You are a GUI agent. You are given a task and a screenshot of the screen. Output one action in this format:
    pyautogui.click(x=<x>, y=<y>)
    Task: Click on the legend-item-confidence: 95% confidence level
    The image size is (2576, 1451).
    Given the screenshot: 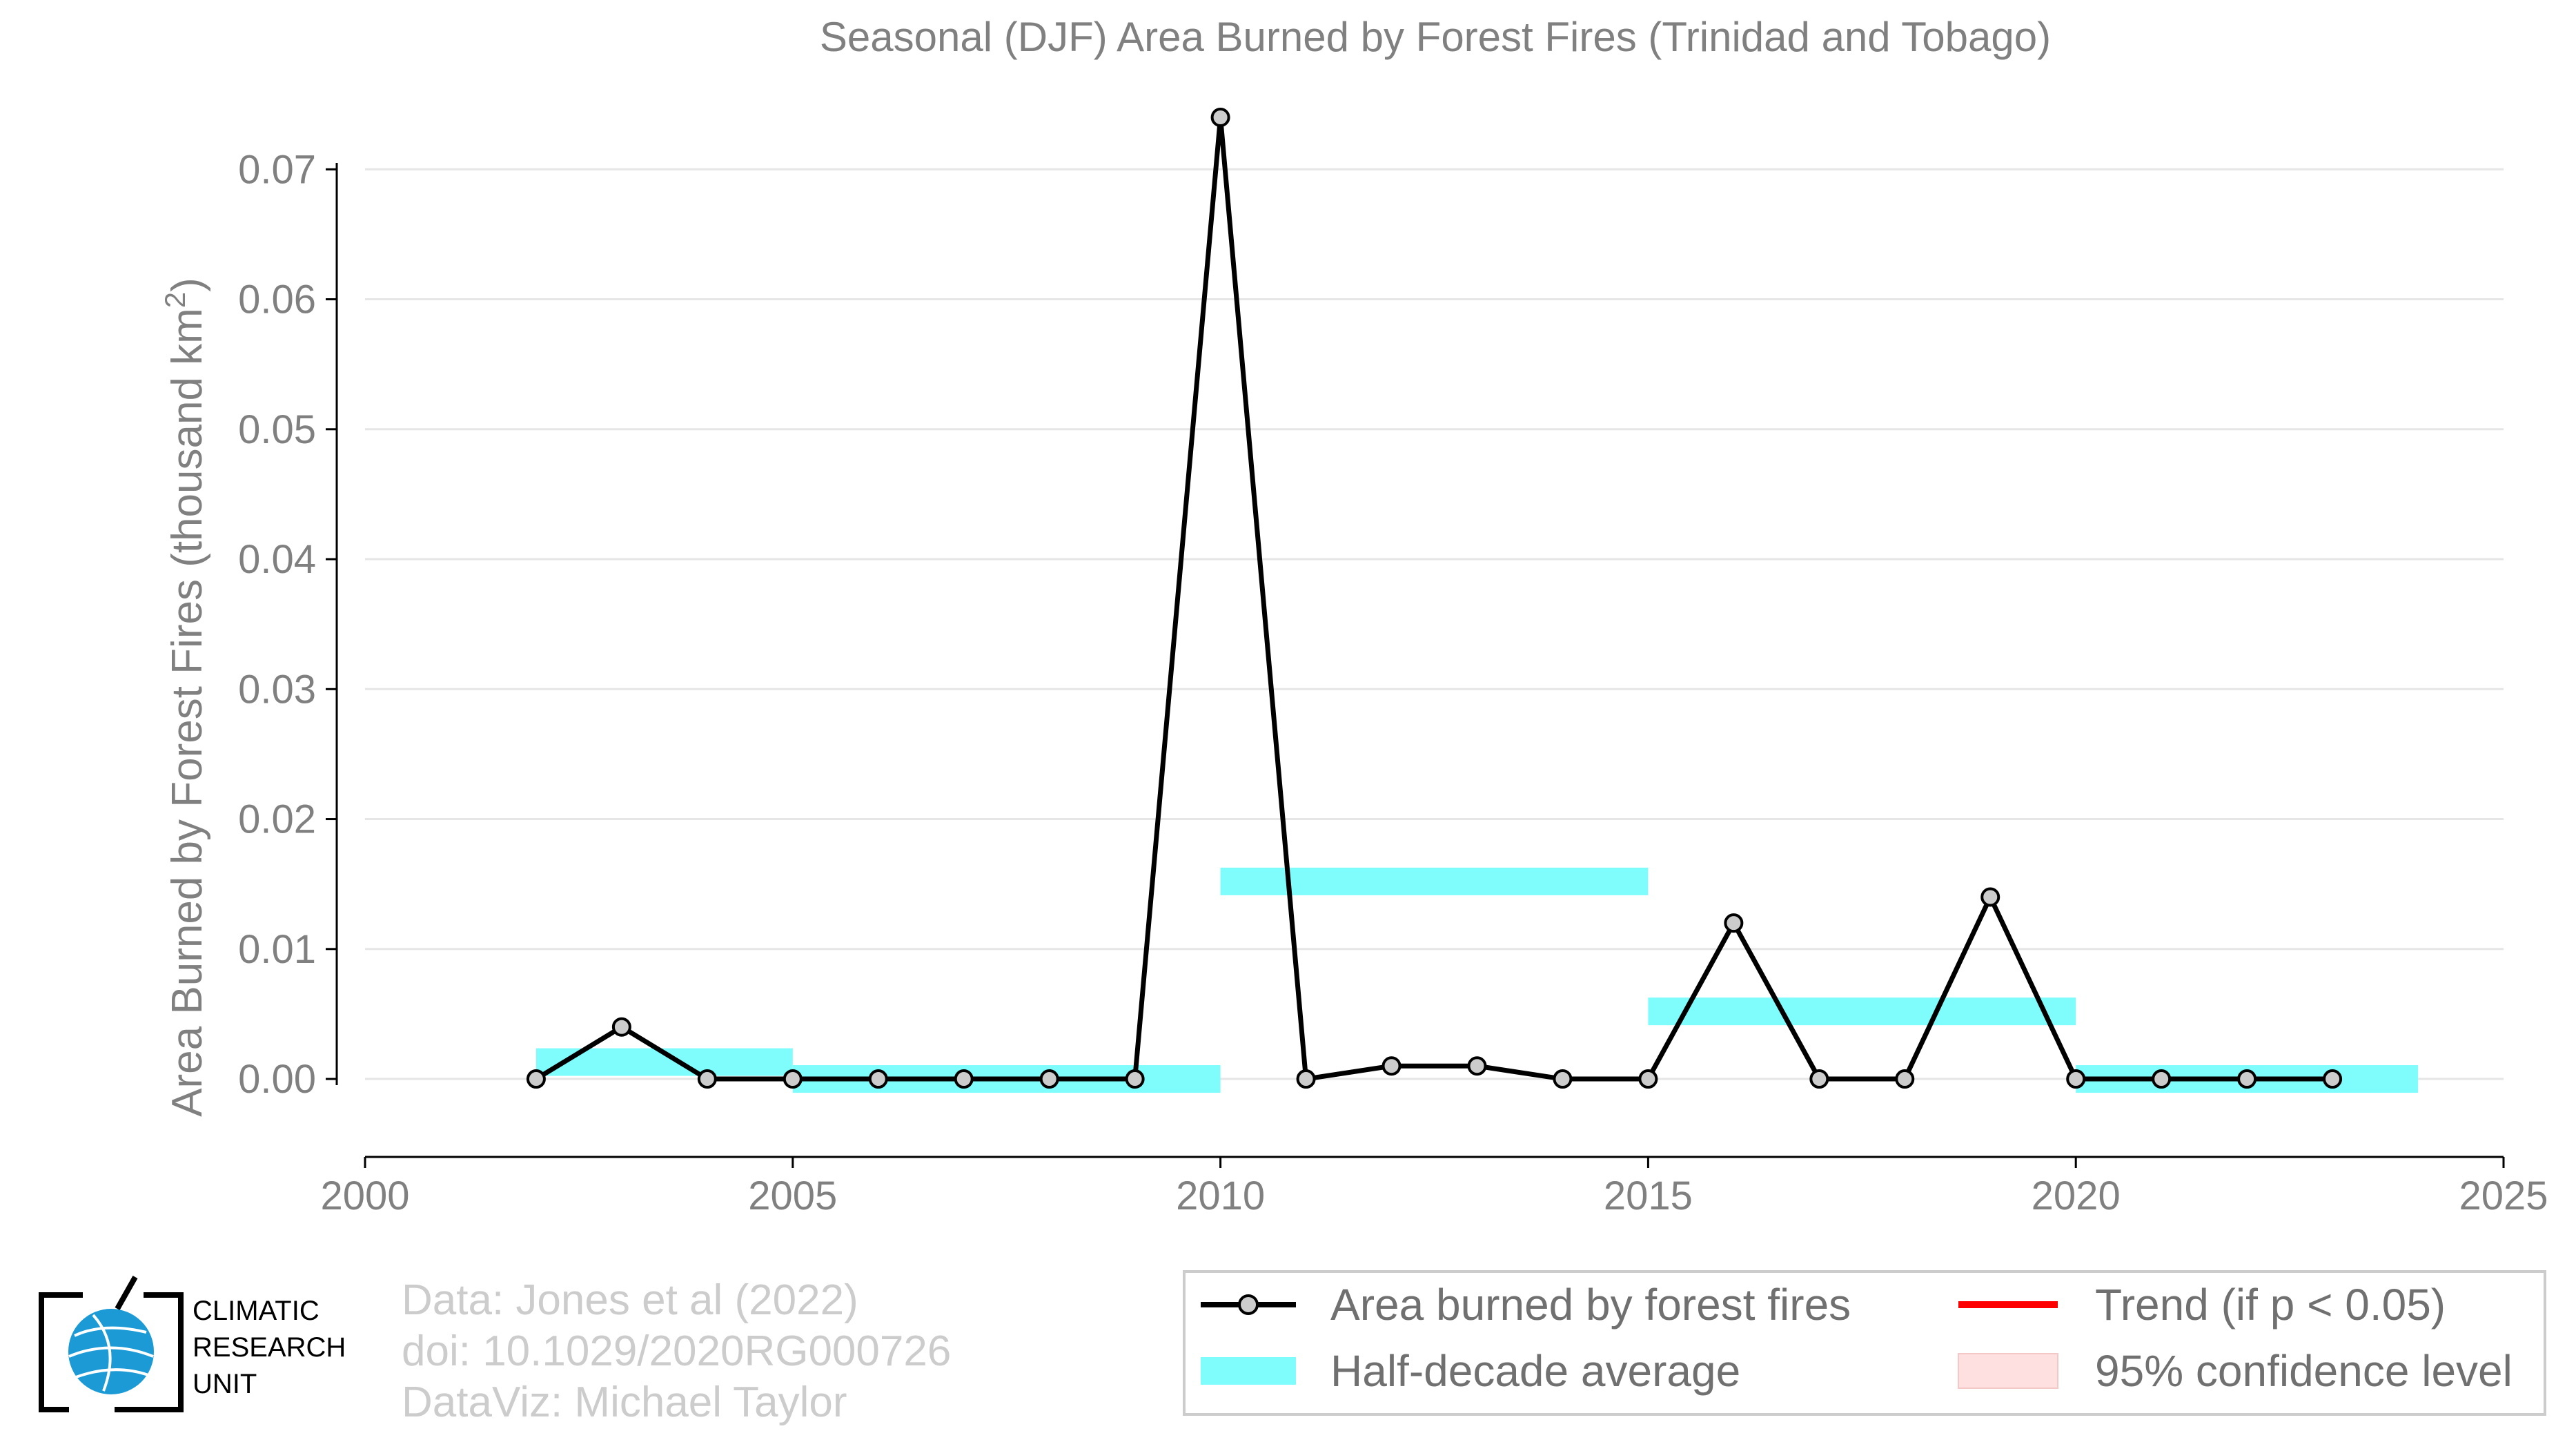 What is the action you would take?
    pyautogui.click(x=2235, y=1371)
    